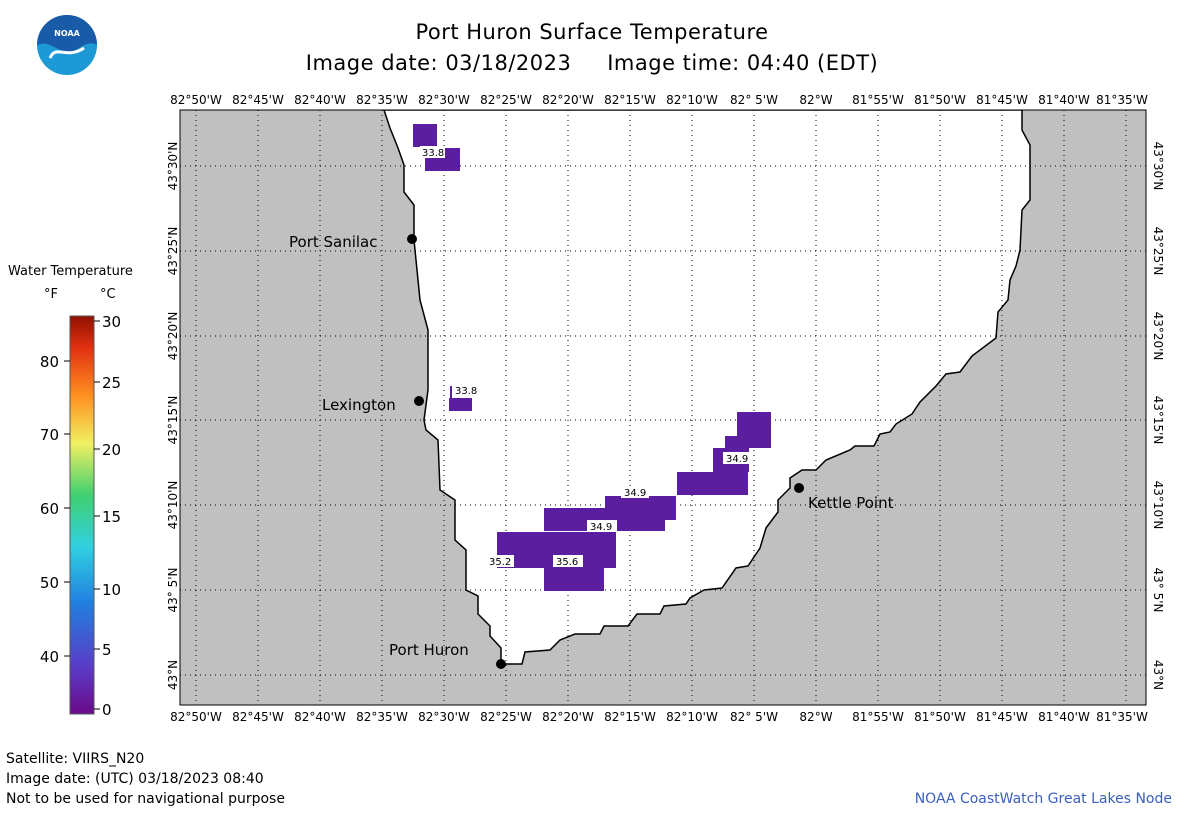 The image size is (1184, 816). What do you see at coordinates (67, 45) in the screenshot?
I see `noaa-logo: NOAA` at bounding box center [67, 45].